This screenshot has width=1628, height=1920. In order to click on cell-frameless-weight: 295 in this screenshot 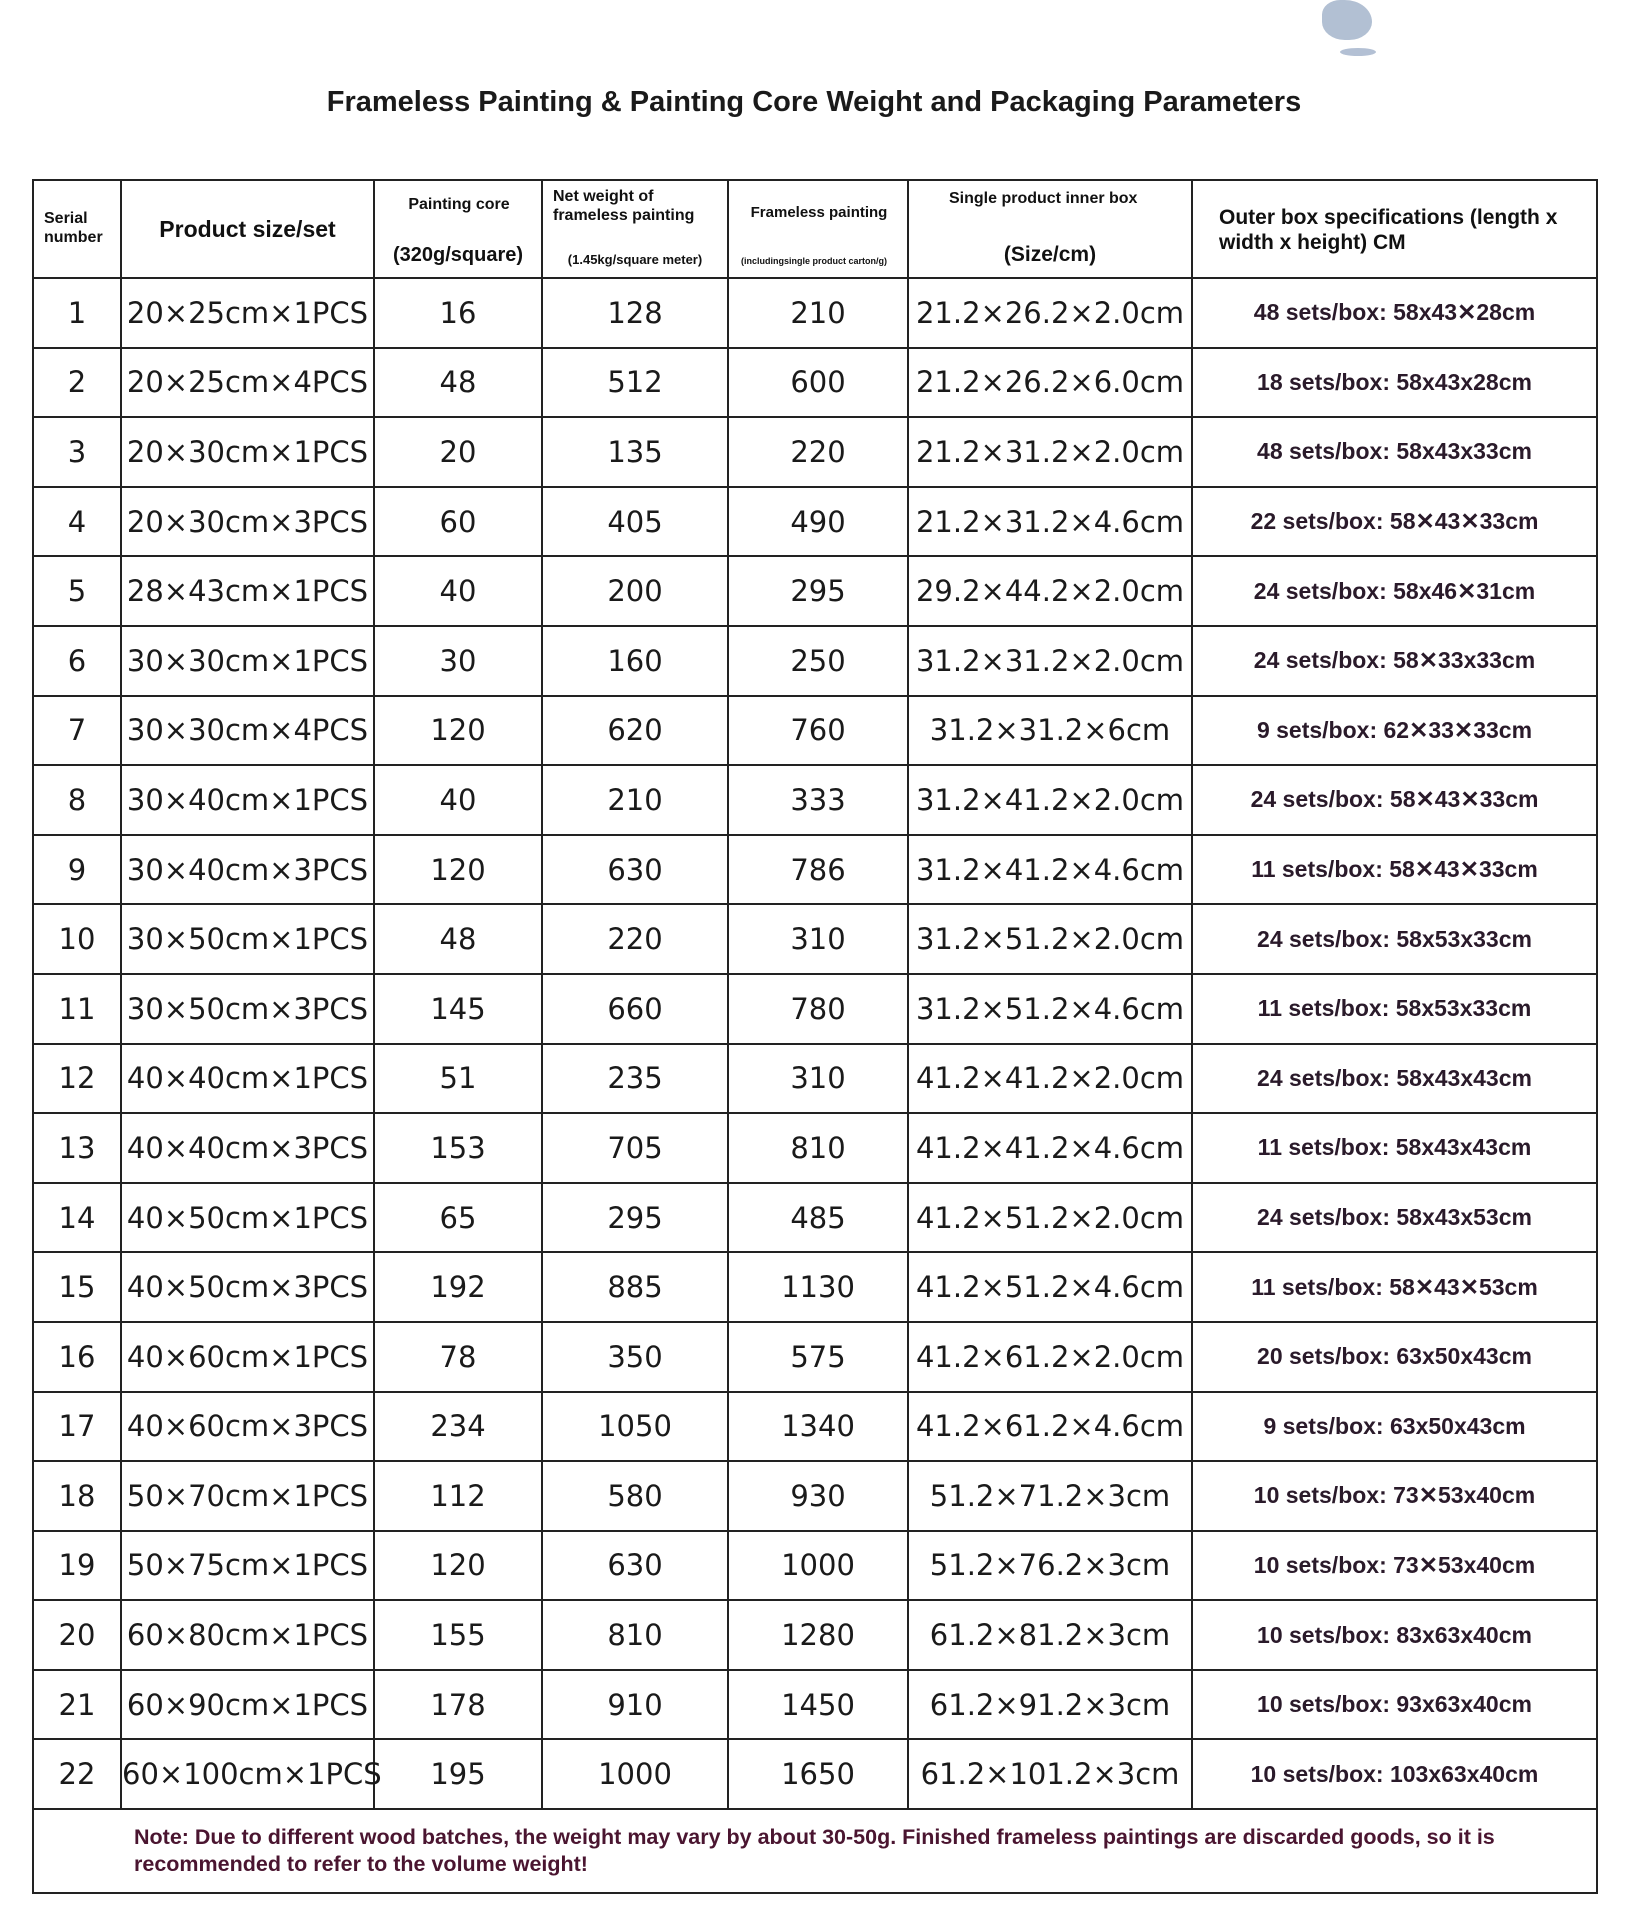, I will do `click(818, 591)`.